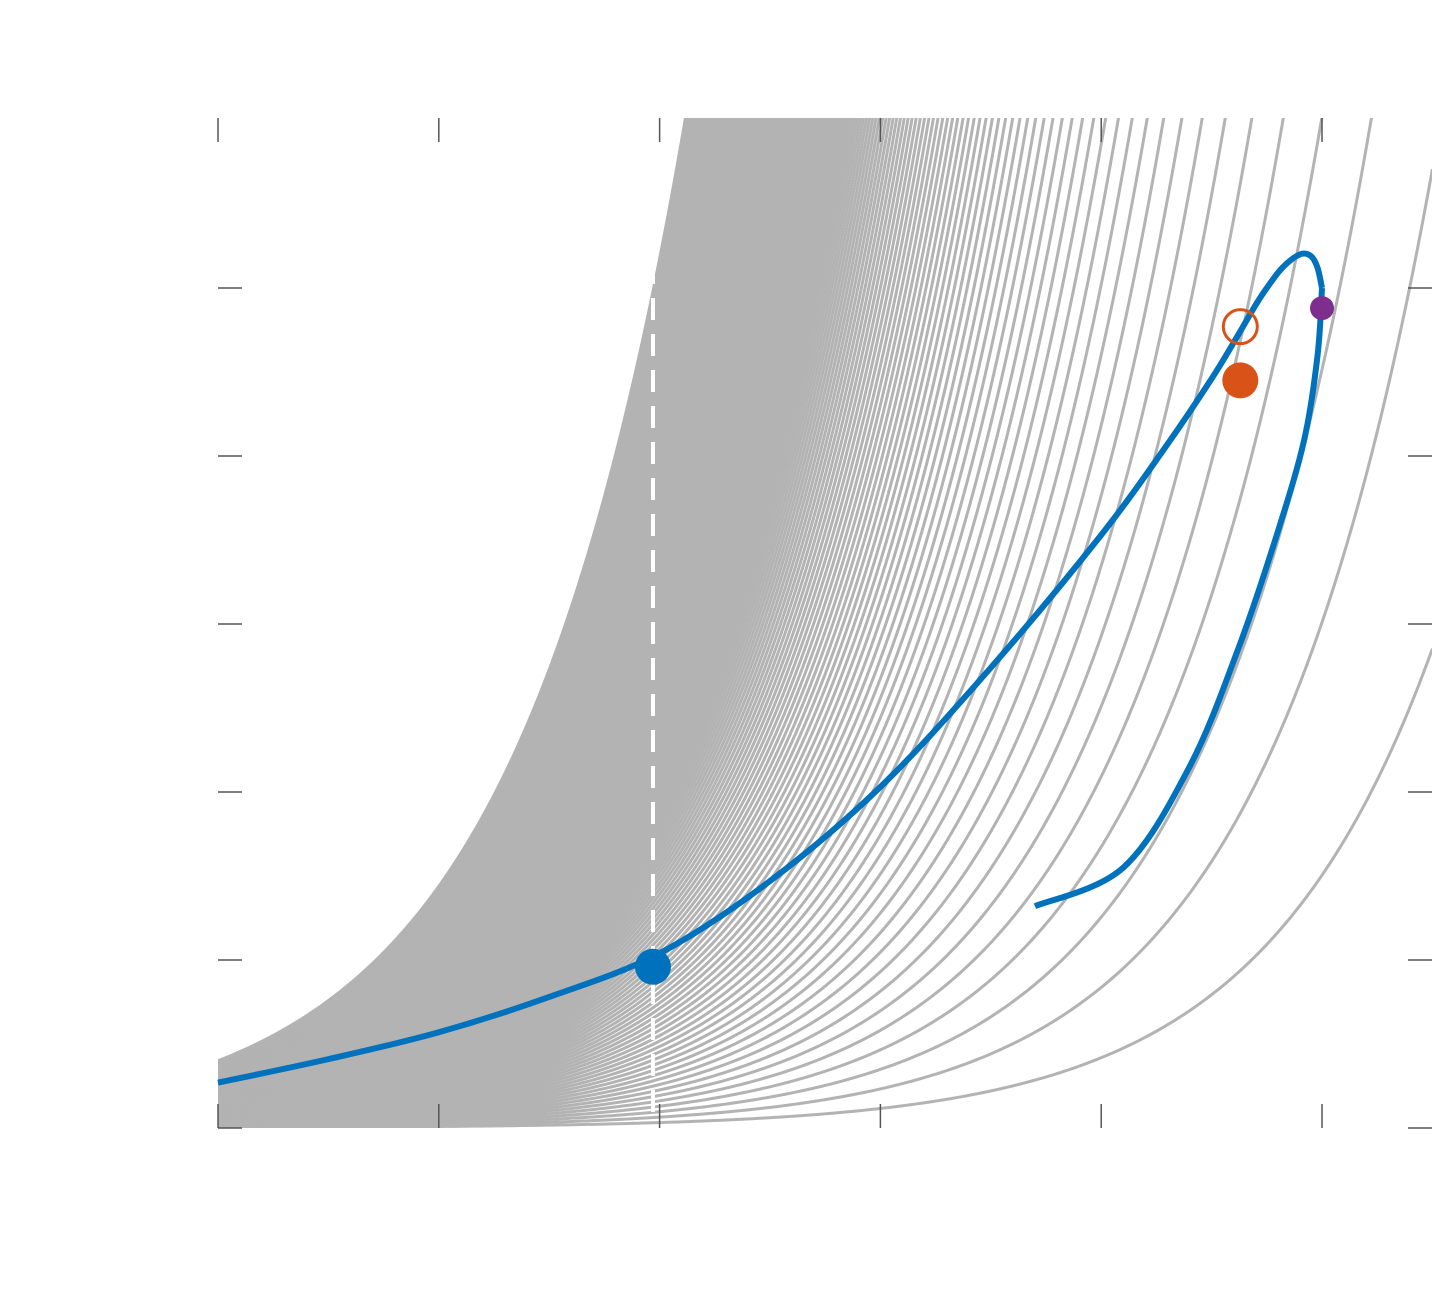 The width and height of the screenshot is (1434, 1297). Describe the element at coordinates (1179, 598) in the screenshot. I see `lower-branch` at that location.